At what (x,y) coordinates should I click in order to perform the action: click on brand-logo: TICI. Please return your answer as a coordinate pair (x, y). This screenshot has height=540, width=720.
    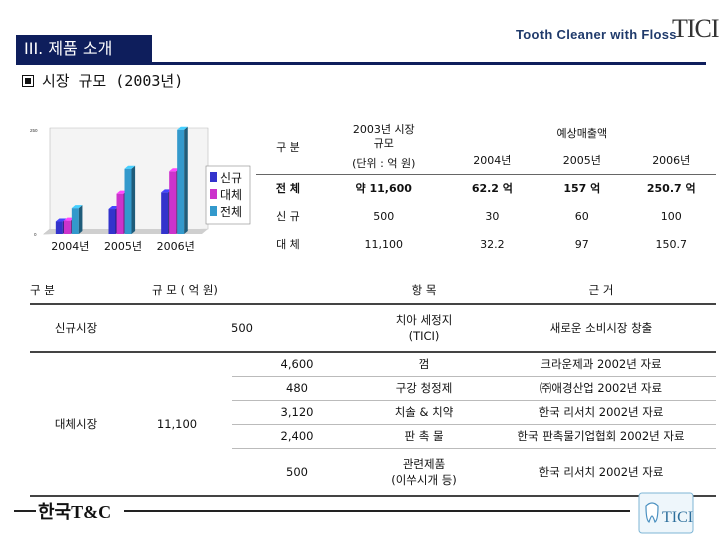
    Looking at the image, I should click on (696, 28).